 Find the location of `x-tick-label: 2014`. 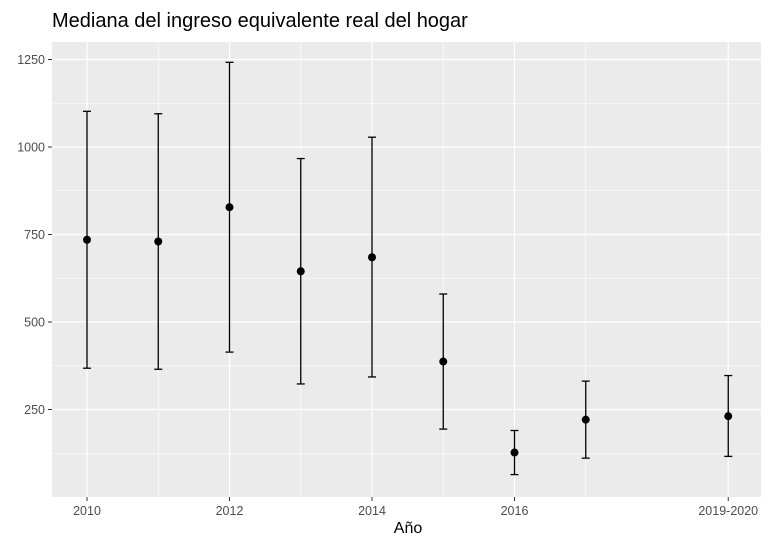

x-tick-label: 2014 is located at coordinates (372, 511).